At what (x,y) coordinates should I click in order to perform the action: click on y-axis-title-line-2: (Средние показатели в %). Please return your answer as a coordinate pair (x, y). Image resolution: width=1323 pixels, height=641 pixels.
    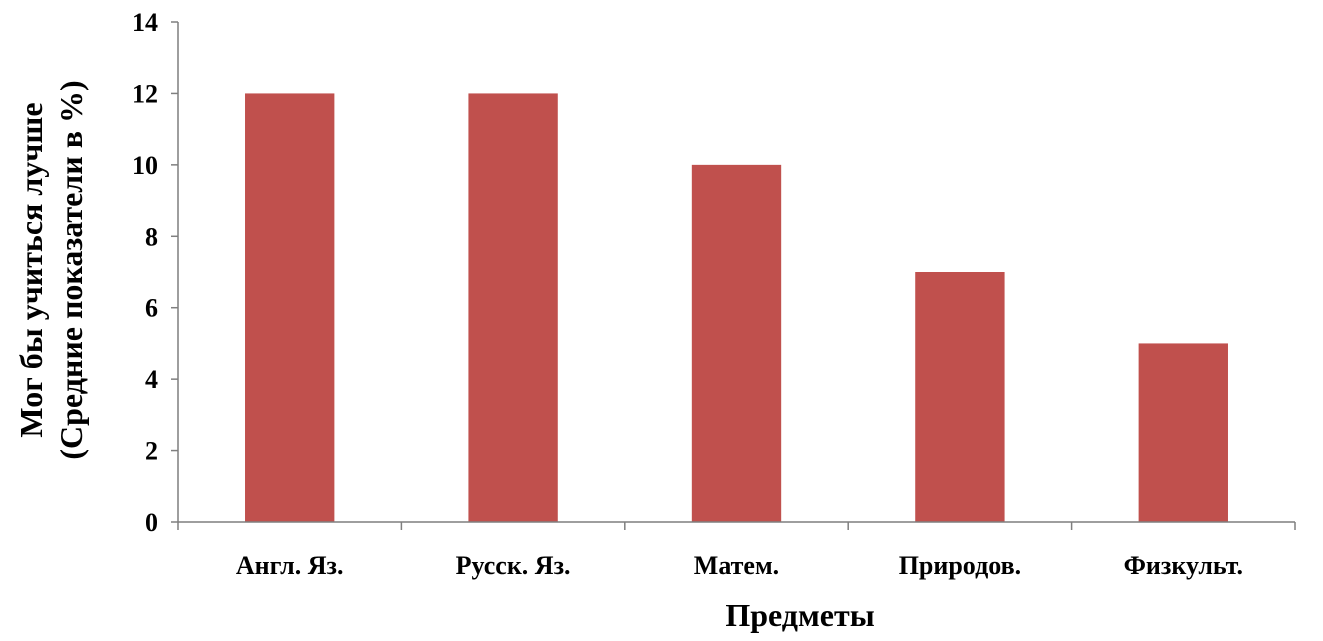
    Looking at the image, I should click on (71, 269).